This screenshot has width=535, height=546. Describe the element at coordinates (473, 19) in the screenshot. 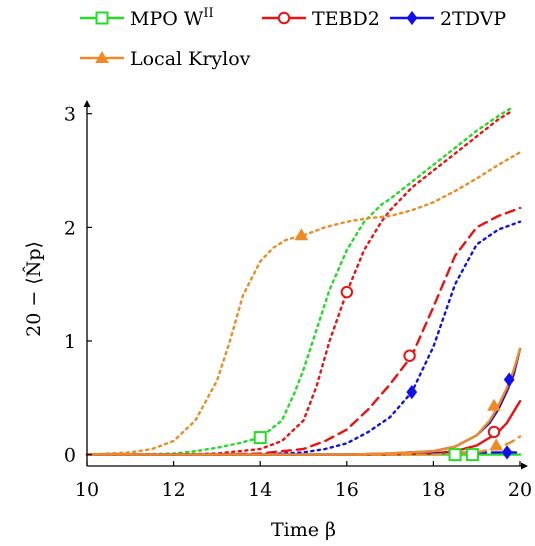

I see `legend-label: 2TDVP` at that location.